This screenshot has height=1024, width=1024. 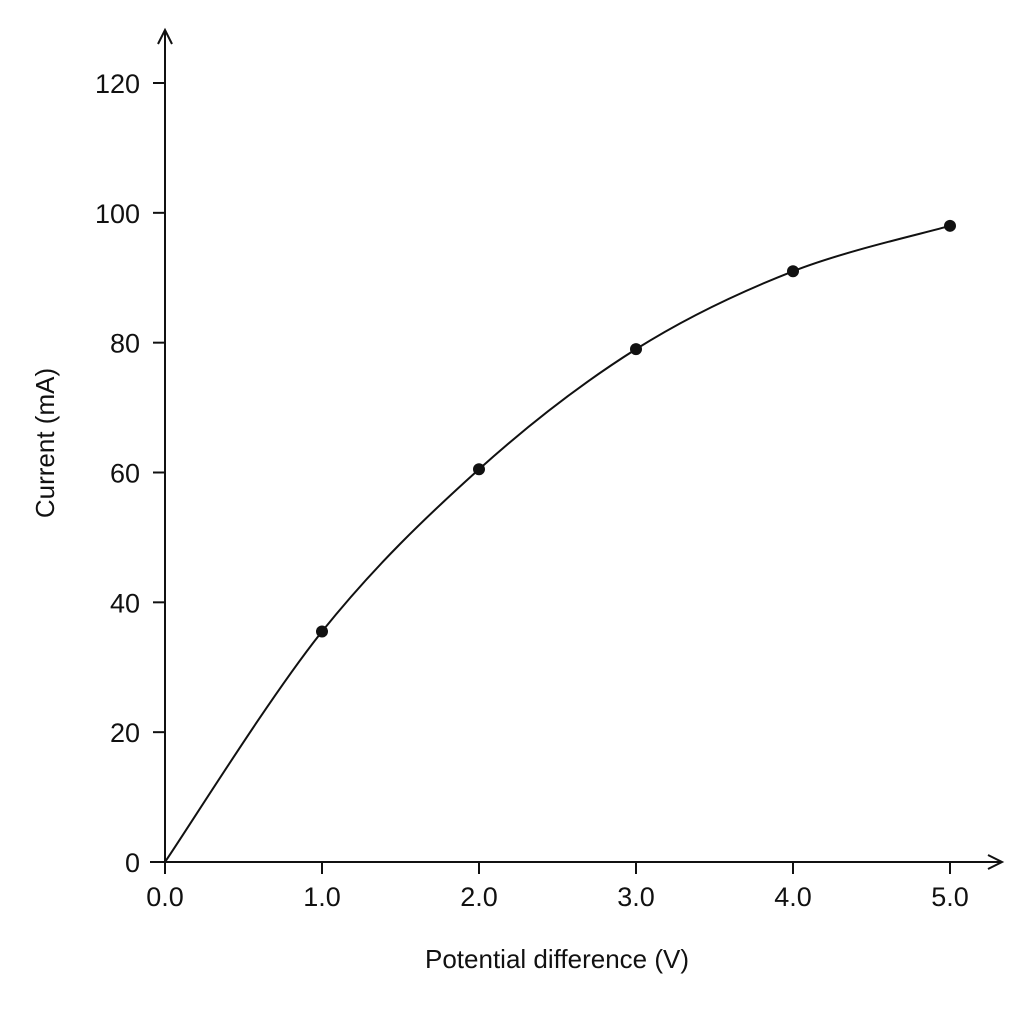 I want to click on y-tick-label: 20, so click(x=125, y=733).